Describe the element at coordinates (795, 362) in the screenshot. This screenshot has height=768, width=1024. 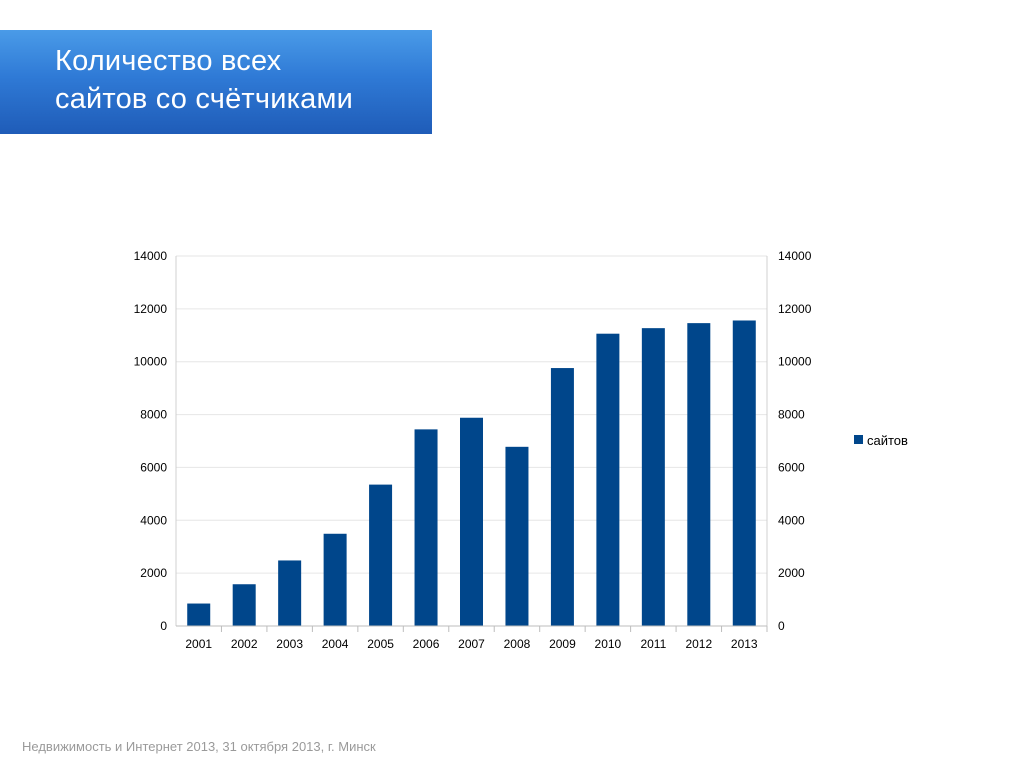
I see `y-tick-label-right: 10000` at that location.